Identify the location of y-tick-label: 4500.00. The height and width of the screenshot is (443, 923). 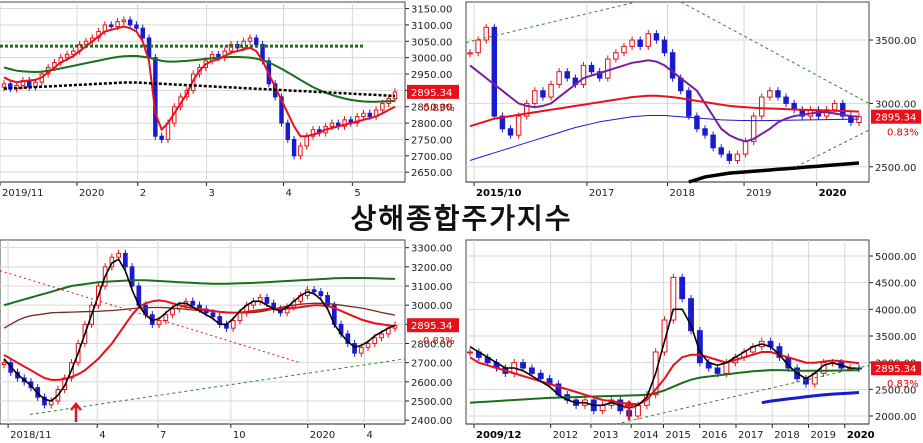
(895, 284).